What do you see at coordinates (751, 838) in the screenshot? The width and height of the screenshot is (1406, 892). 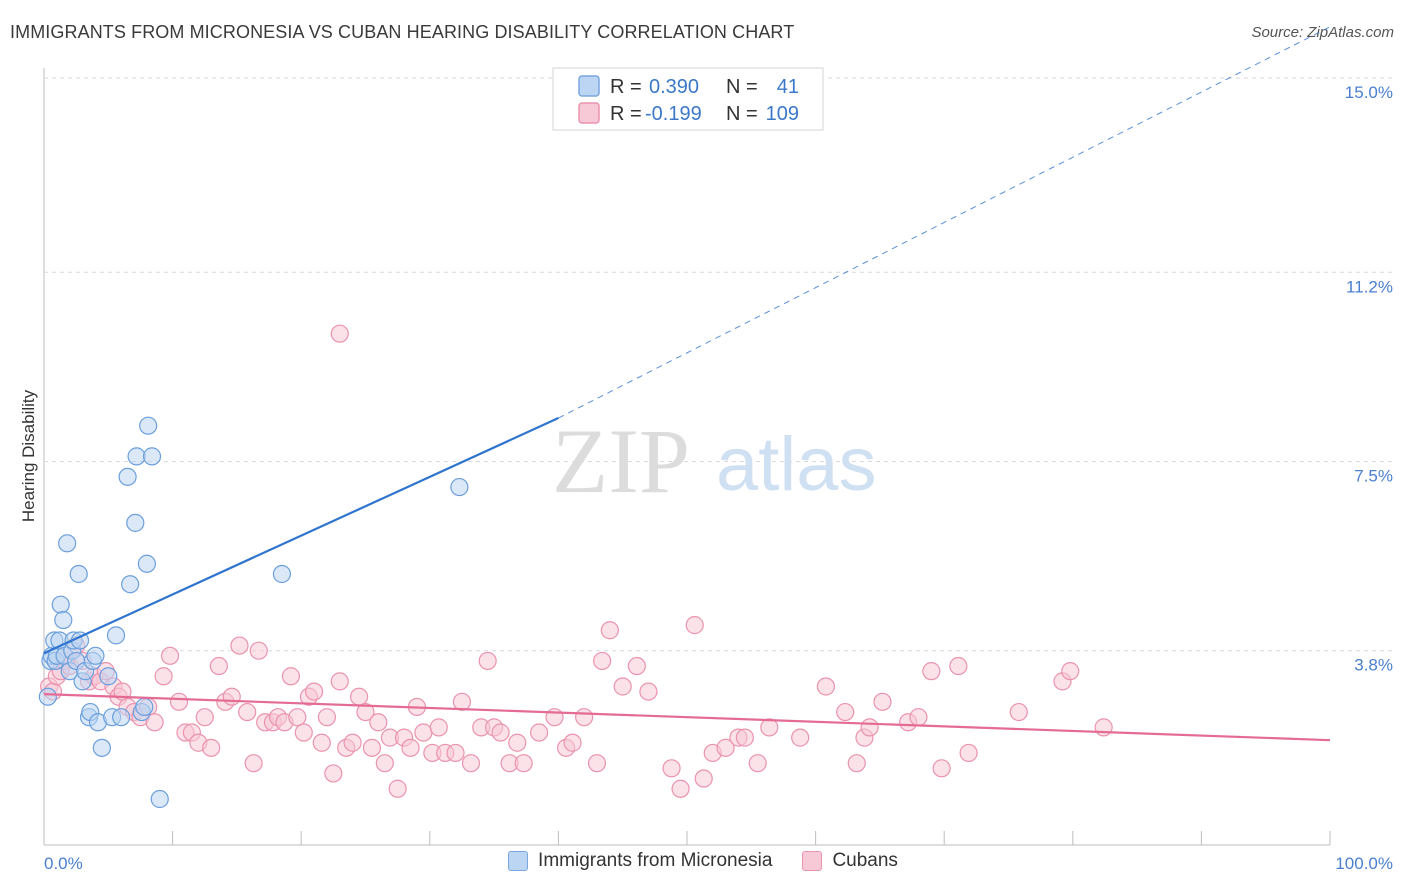 I see `x-ticks` at bounding box center [751, 838].